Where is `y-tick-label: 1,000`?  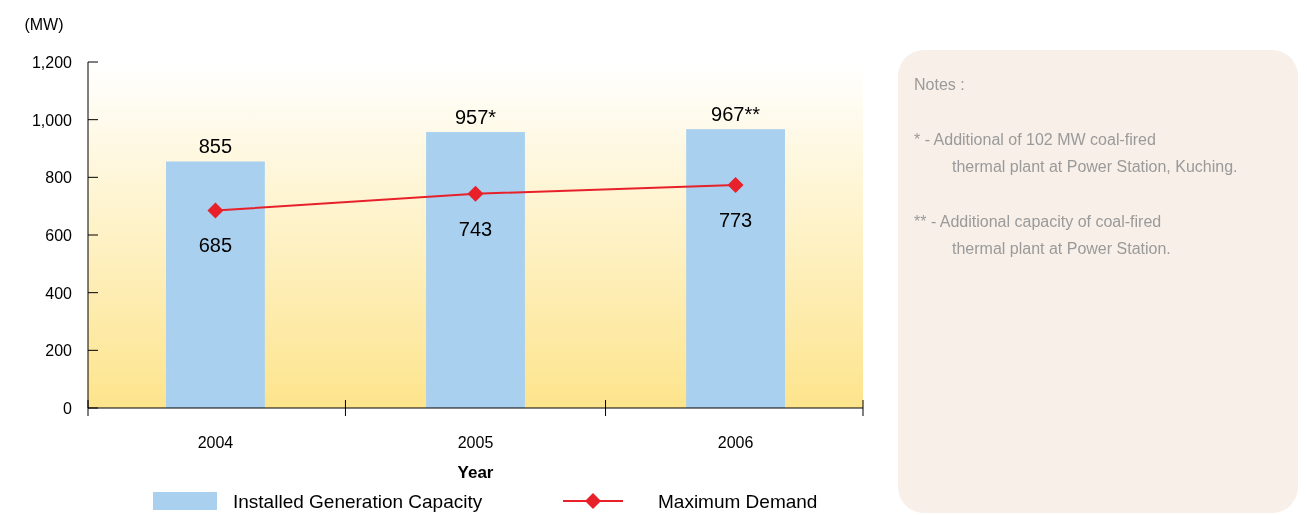 y-tick-label: 1,000 is located at coordinates (52, 120).